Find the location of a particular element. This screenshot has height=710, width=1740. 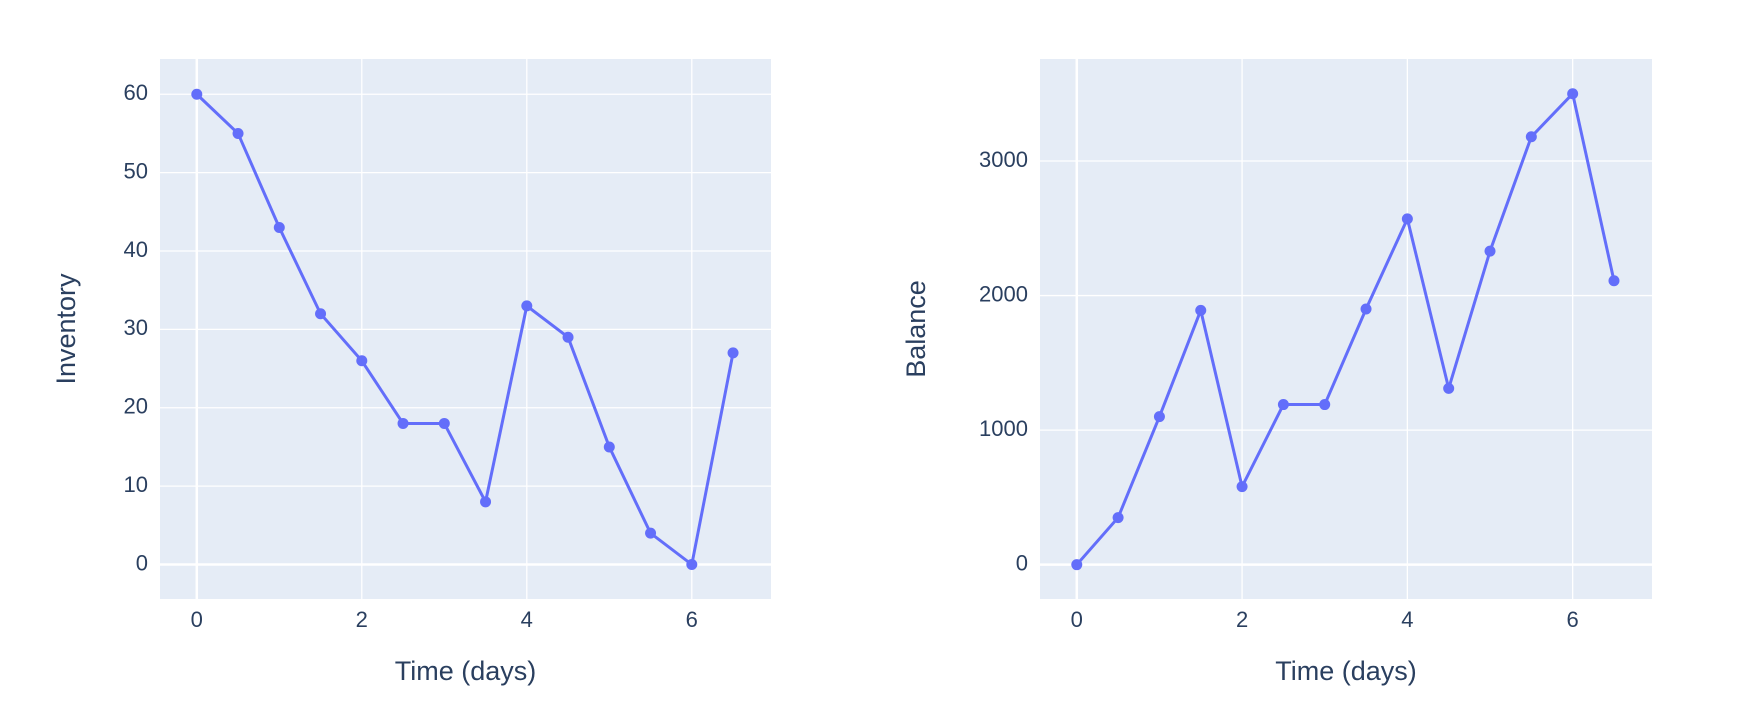

y-tick-label: 60 is located at coordinates (136, 92).